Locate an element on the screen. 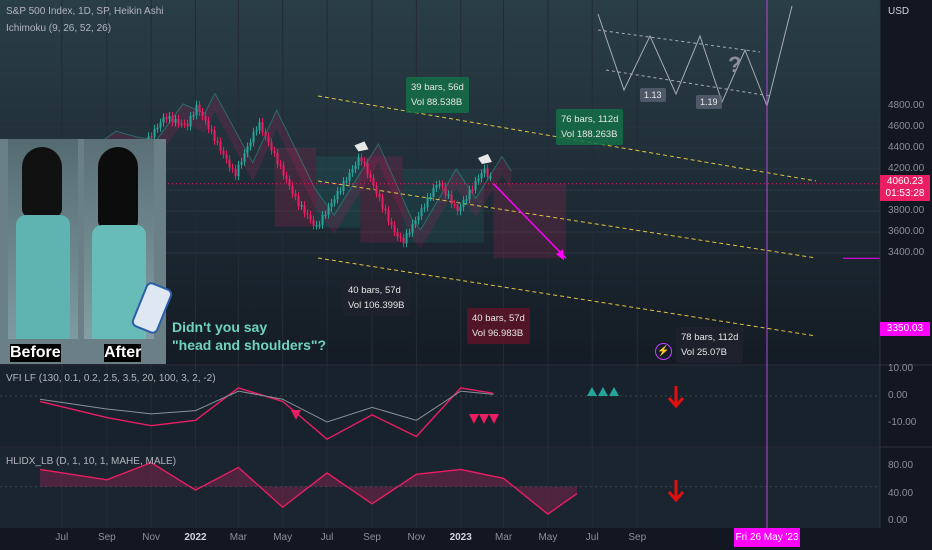  cloud-area is located at coordinates (288, 171).